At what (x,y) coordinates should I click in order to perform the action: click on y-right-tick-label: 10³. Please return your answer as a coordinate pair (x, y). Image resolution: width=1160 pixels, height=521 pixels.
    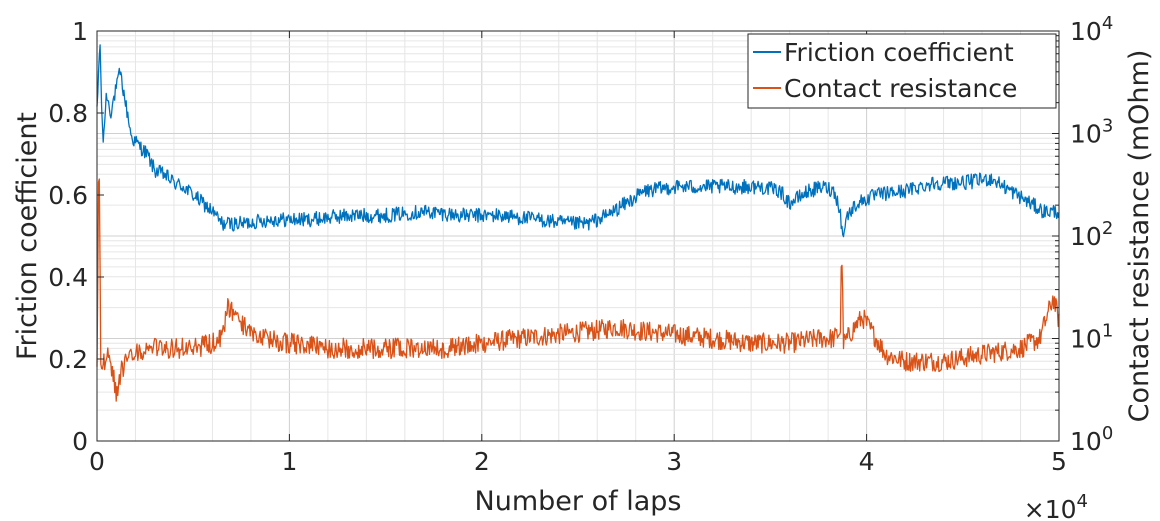
    Looking at the image, I should click on (1091, 132).